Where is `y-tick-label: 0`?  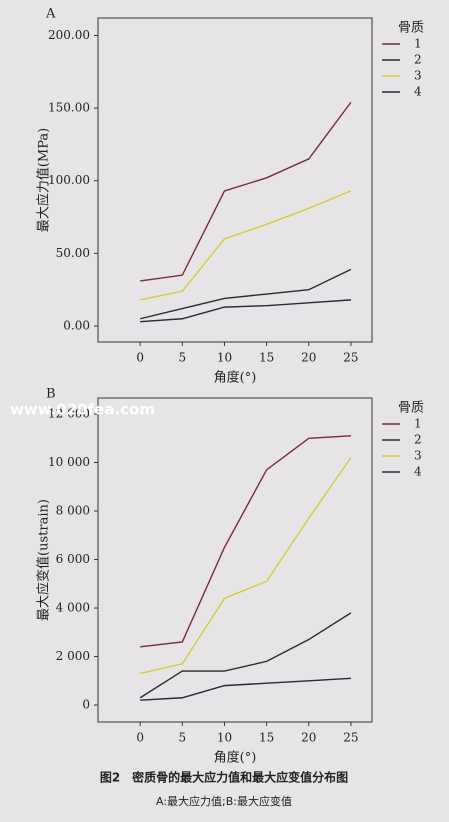
y-tick-label: 0 is located at coordinates (86, 705).